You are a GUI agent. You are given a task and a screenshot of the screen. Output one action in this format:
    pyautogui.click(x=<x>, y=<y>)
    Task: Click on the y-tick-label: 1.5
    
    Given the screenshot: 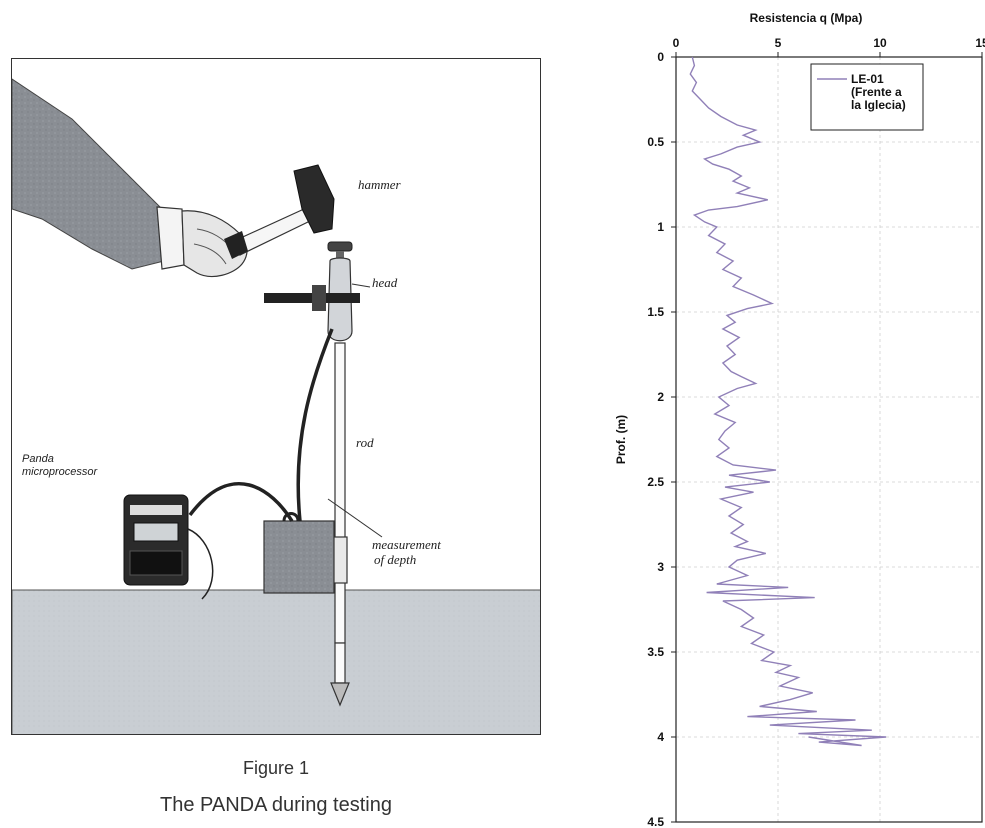 What is the action you would take?
    pyautogui.click(x=655, y=312)
    